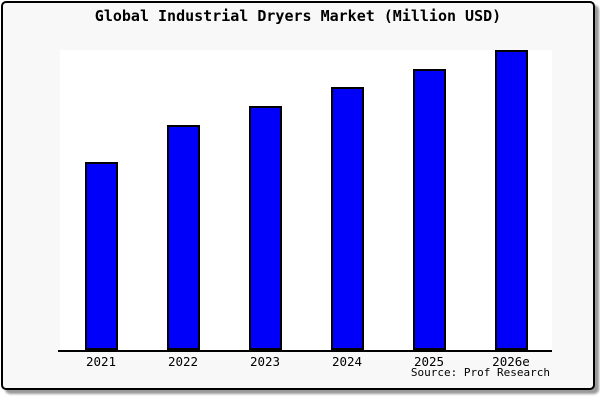 The width and height of the screenshot is (600, 400). I want to click on bar-2025, so click(429, 209).